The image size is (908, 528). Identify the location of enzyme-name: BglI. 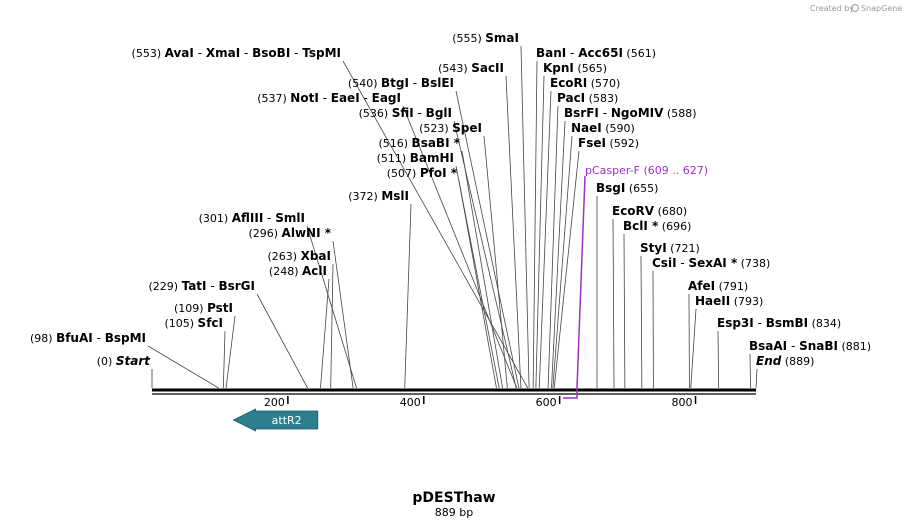
(439, 113).